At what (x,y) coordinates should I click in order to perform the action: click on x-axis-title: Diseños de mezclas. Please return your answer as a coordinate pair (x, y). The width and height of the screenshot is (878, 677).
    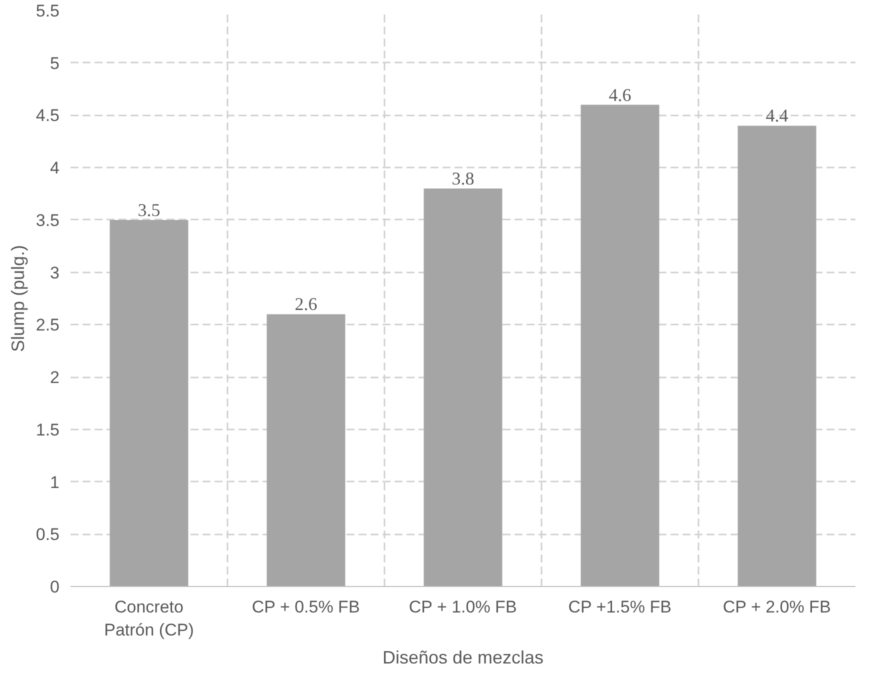
    Looking at the image, I should click on (463, 657).